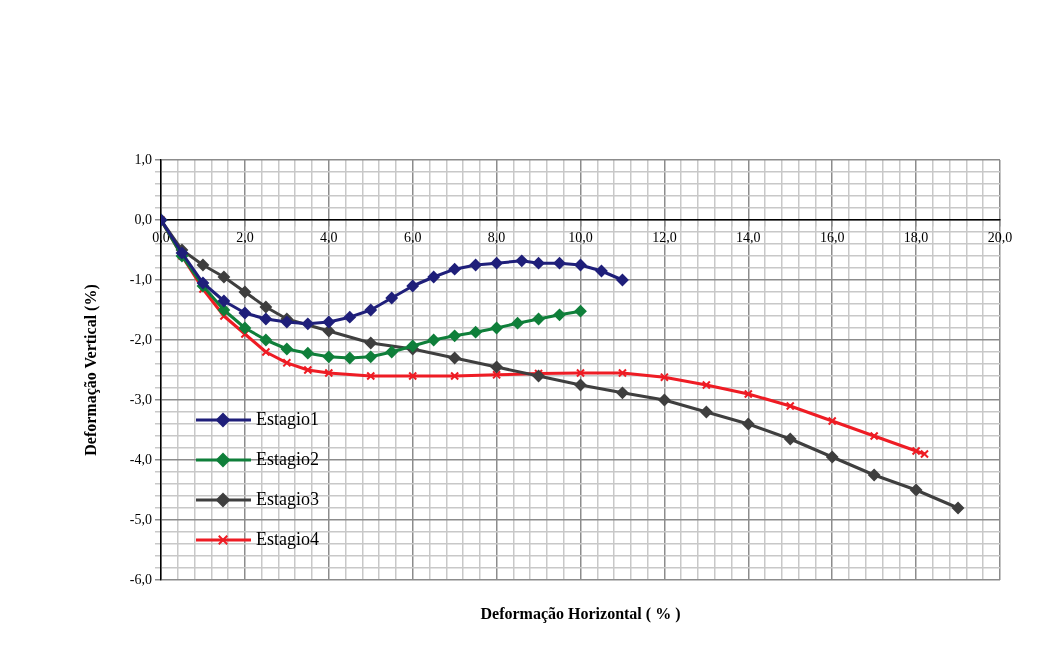 This screenshot has height=660, width=1059. Describe the element at coordinates (832, 238) in the screenshot. I see `x-tick-label: 16,0` at that location.